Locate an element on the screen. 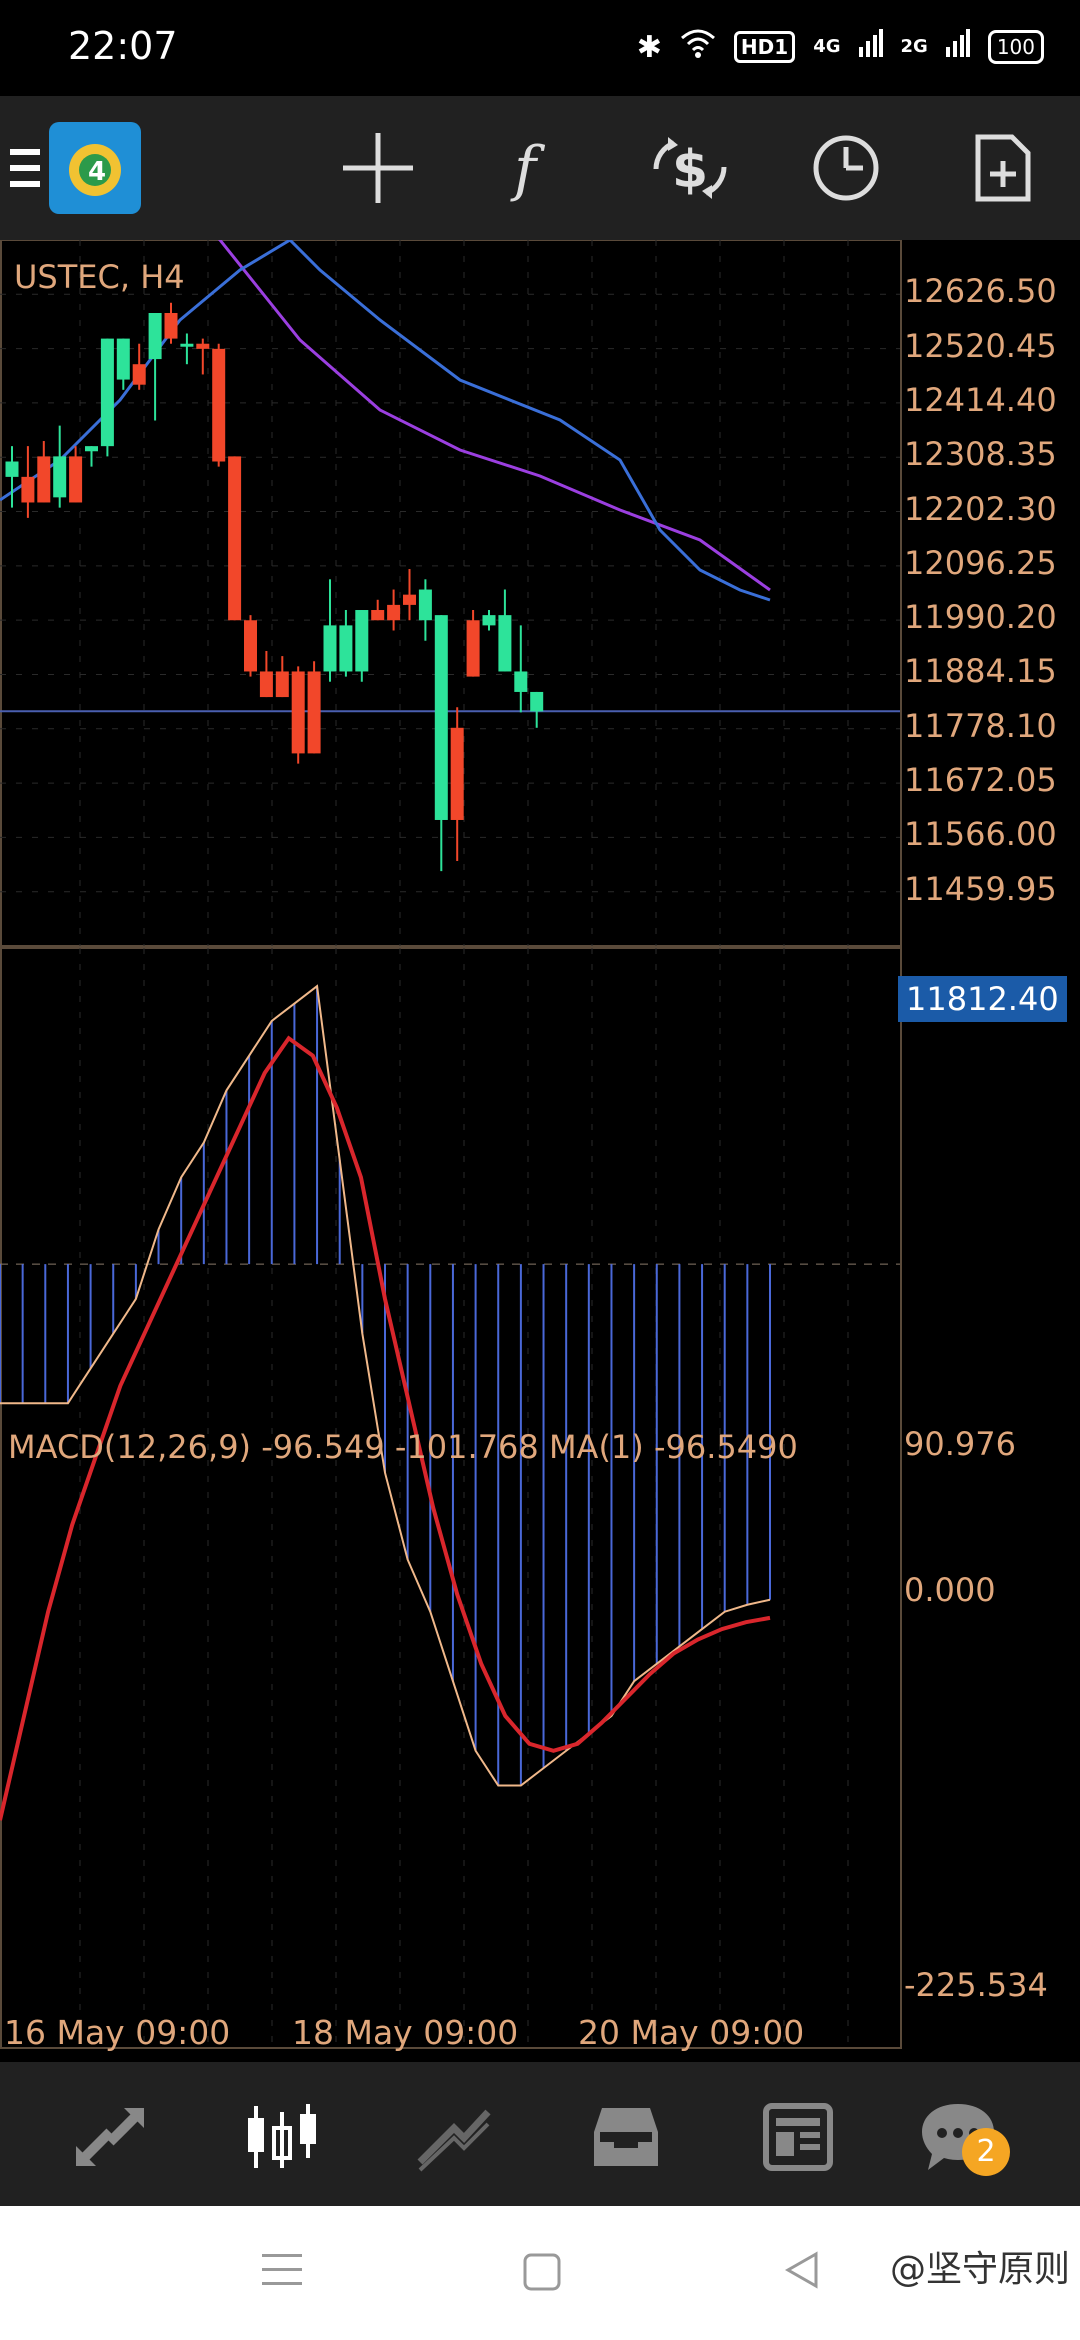 The image size is (1080, 2340). ma-slow-line is located at coordinates (494, 416).